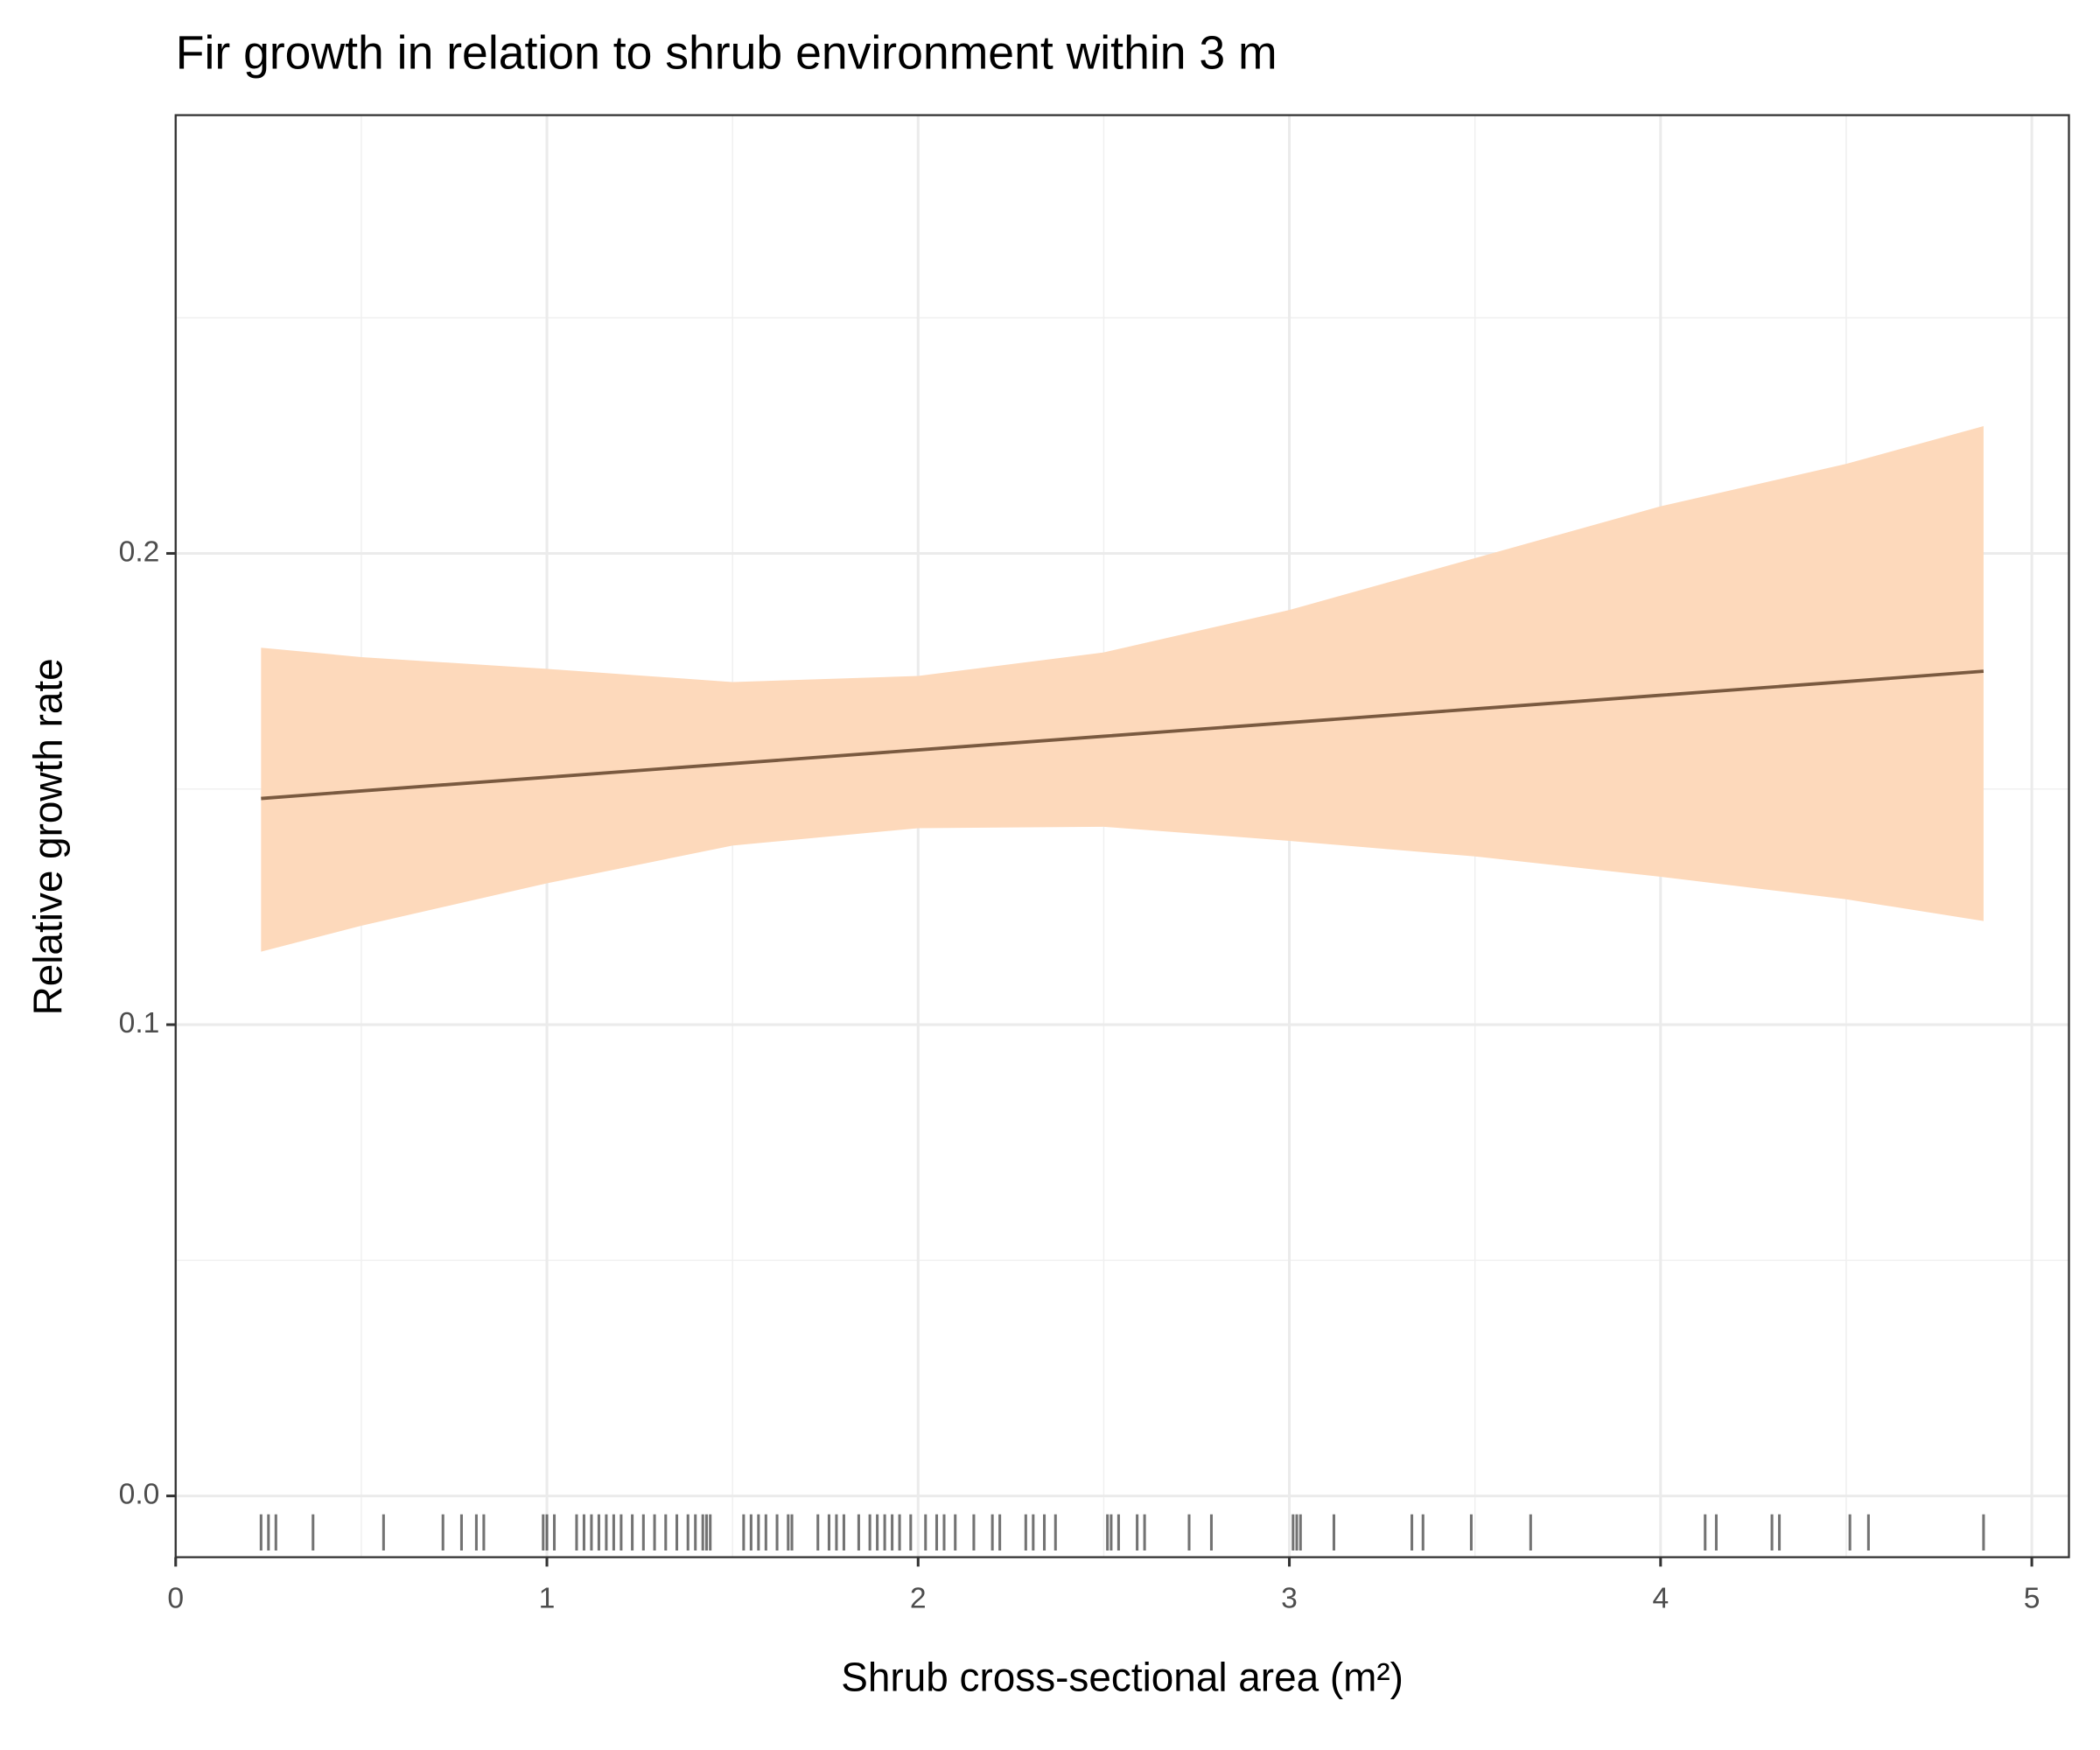 The image size is (2100, 1750). What do you see at coordinates (1289, 1599) in the screenshot?
I see `x-tick-label: 3` at bounding box center [1289, 1599].